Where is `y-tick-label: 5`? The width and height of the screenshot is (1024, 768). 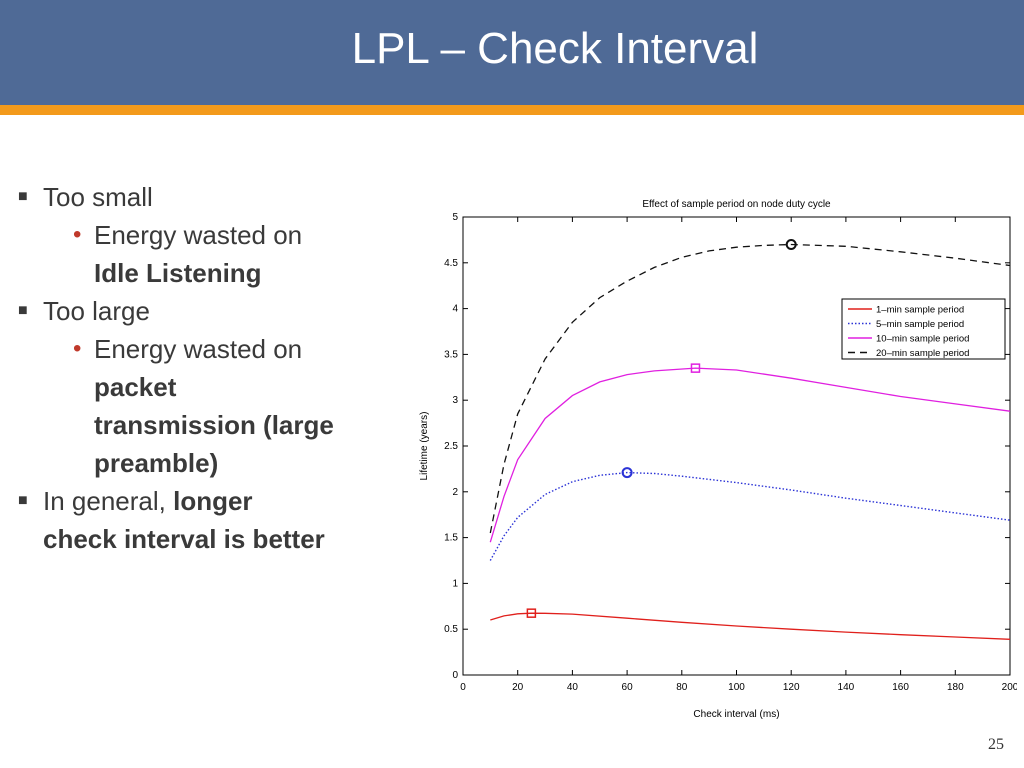
y-tick-label: 5 is located at coordinates (455, 217).